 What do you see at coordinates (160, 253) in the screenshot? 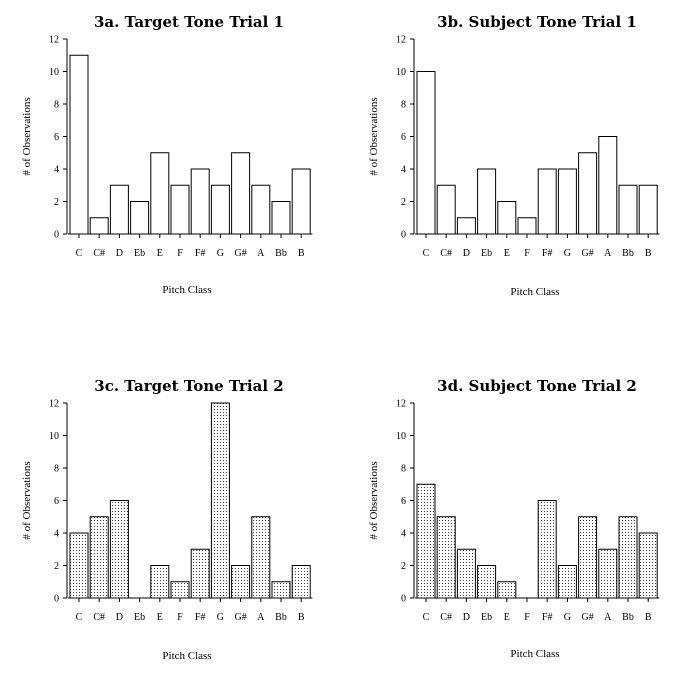
I see `x-tick-label: E` at bounding box center [160, 253].